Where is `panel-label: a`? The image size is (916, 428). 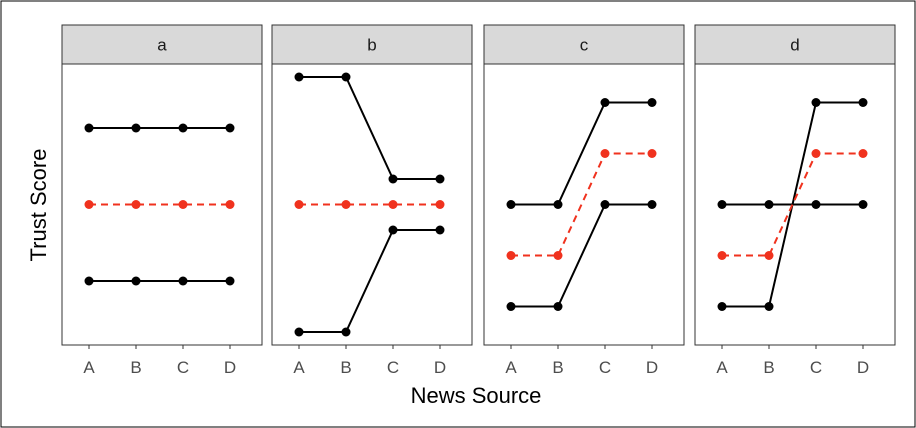 panel-label: a is located at coordinates (162, 45).